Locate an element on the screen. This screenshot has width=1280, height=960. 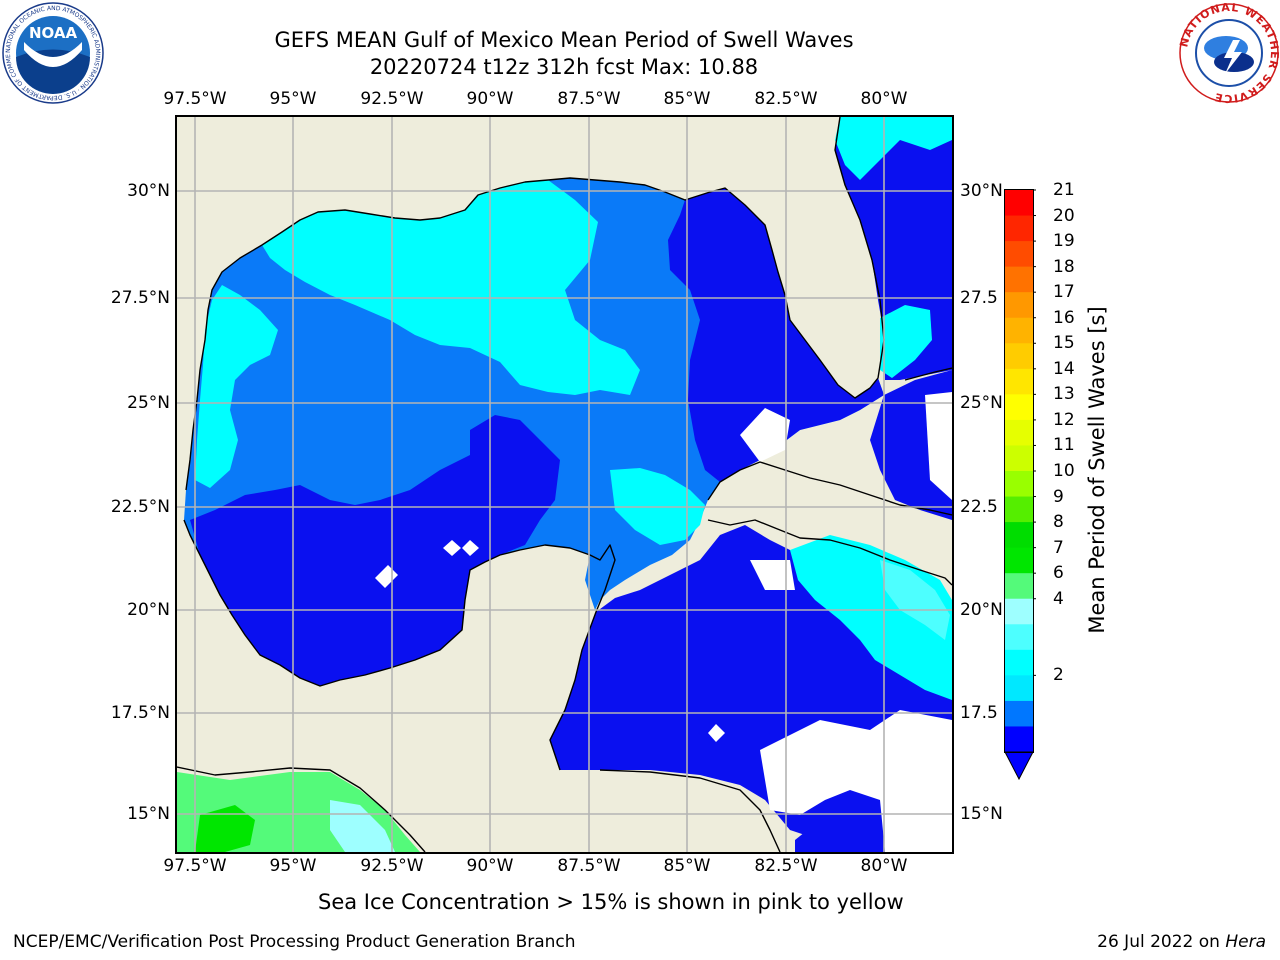
pacific-mid is located at coordinates (362, 826).